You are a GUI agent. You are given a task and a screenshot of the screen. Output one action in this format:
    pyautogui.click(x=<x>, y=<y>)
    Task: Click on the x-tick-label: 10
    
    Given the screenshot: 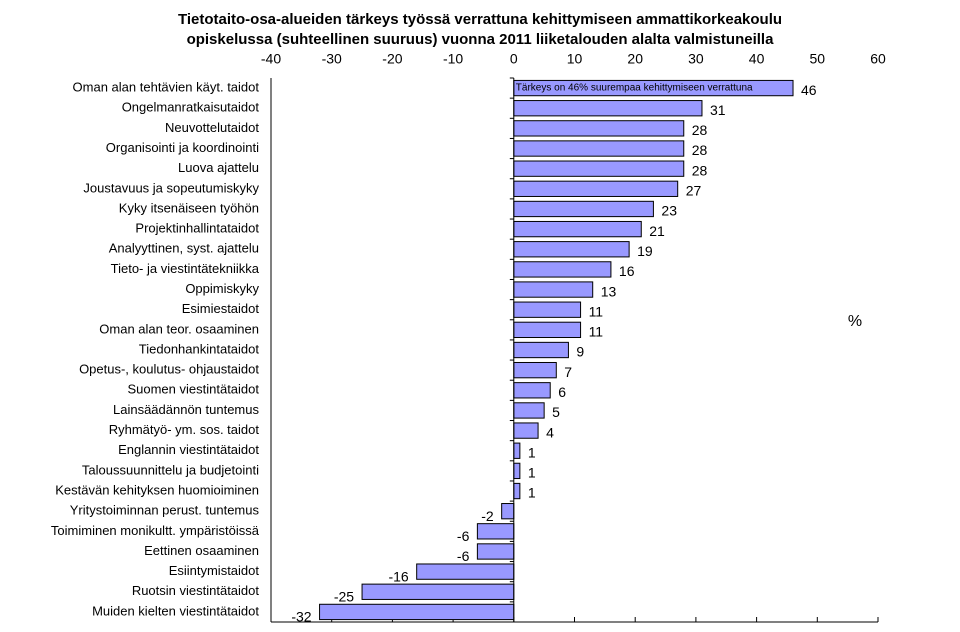 What is the action you would take?
    pyautogui.click(x=575, y=59)
    